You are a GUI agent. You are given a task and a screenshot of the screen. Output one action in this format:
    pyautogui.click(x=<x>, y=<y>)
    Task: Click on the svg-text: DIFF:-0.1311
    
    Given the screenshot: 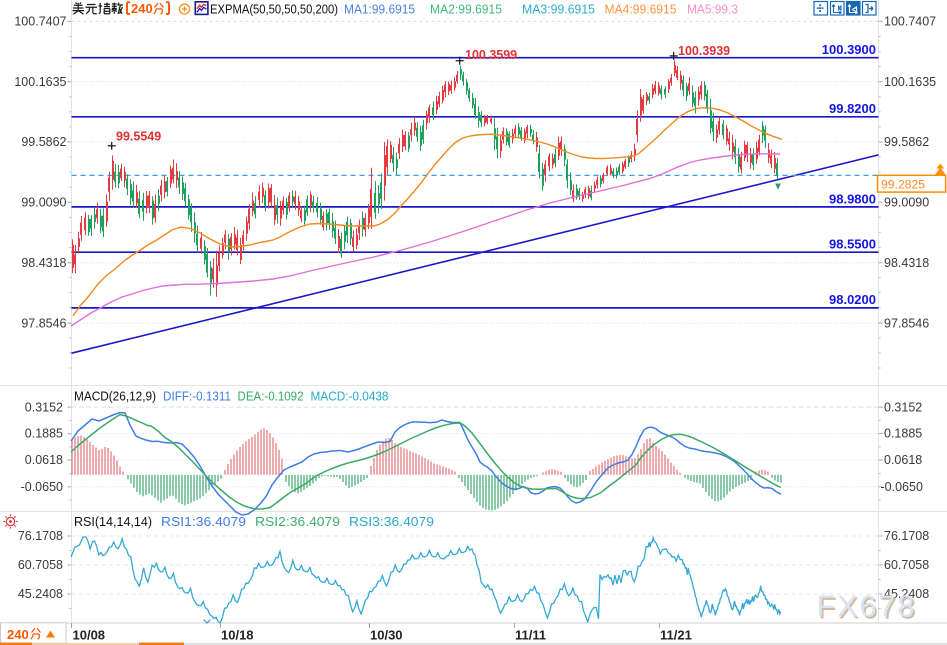 What is the action you would take?
    pyautogui.click(x=197, y=396)
    